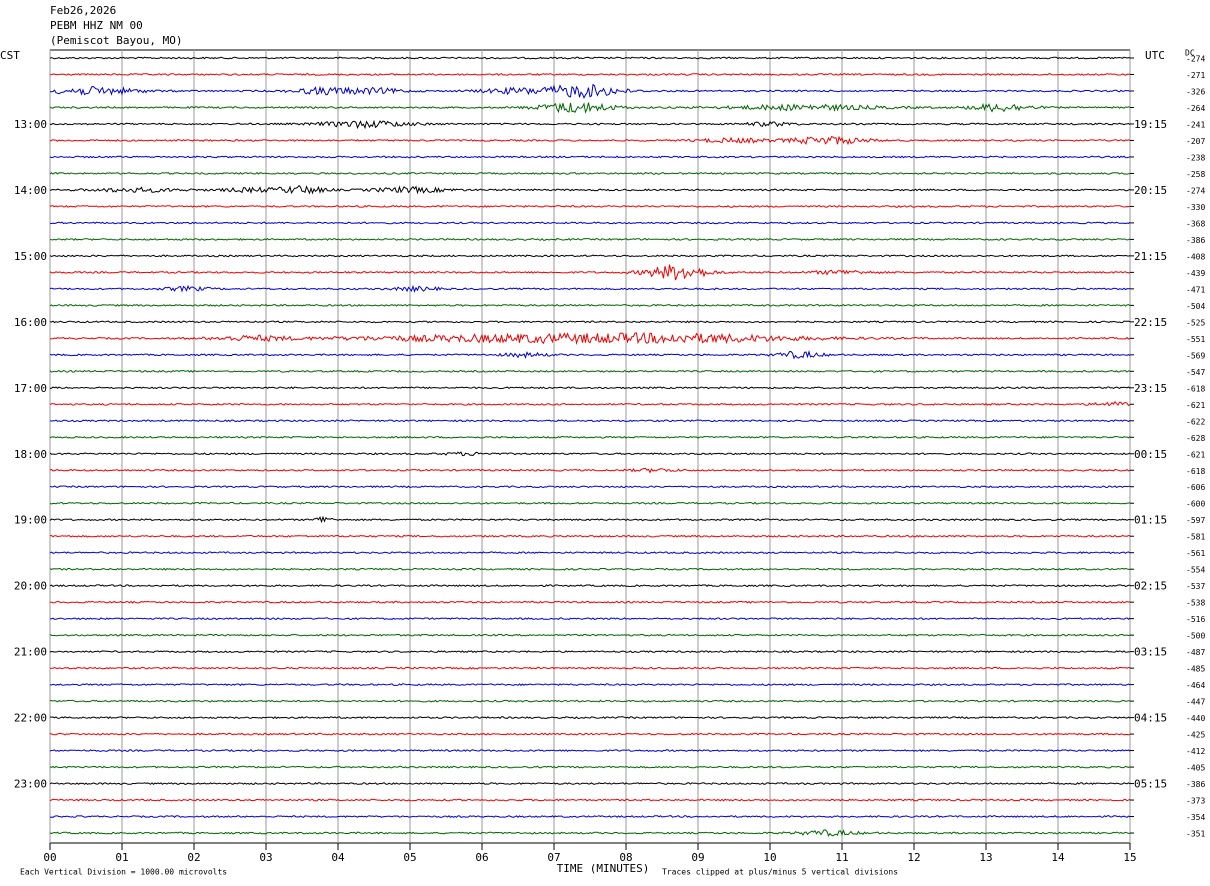 The width and height of the screenshot is (1210, 886). What do you see at coordinates (1195, 801) in the screenshot?
I see `dc-offset: -373` at bounding box center [1195, 801].